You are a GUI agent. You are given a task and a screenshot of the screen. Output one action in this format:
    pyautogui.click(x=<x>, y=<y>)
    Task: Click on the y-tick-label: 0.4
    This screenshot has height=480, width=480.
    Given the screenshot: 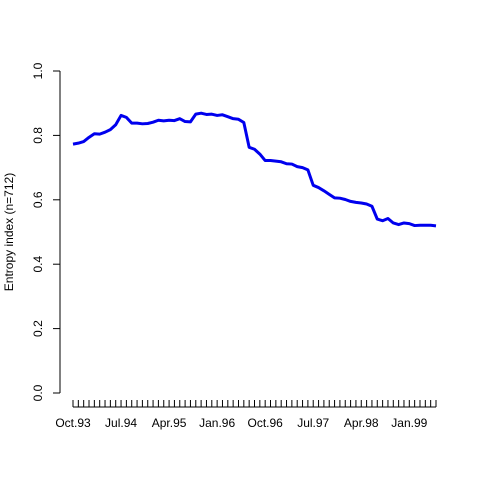 What is the action you would take?
    pyautogui.click(x=38, y=264)
    